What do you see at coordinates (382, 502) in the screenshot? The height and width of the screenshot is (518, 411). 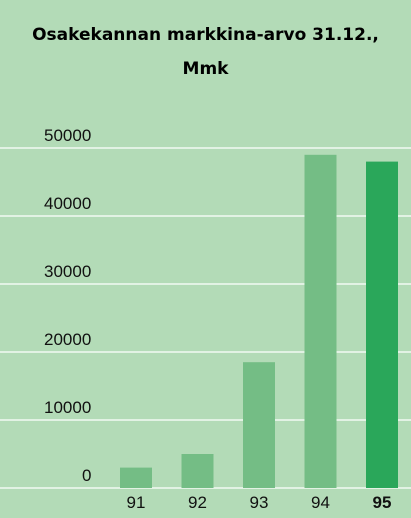 I see `x-tick-label-95: 95` at bounding box center [382, 502].